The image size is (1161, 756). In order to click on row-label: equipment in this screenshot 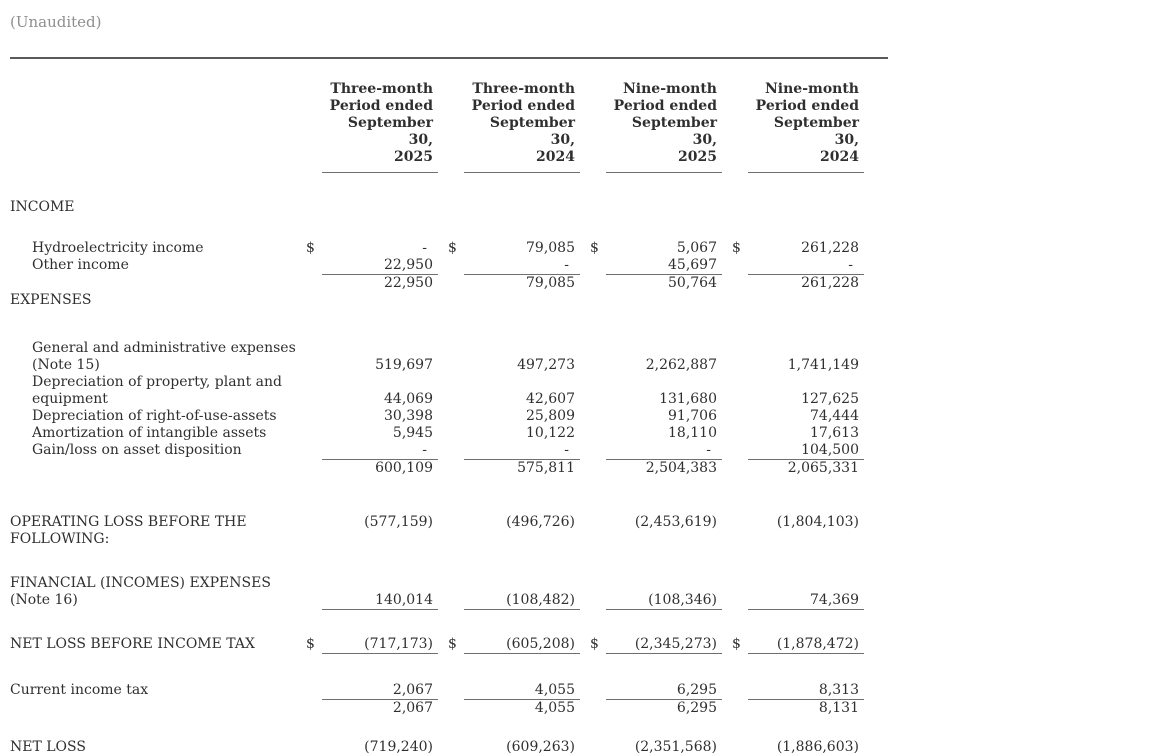, I will do `click(70, 399)`.